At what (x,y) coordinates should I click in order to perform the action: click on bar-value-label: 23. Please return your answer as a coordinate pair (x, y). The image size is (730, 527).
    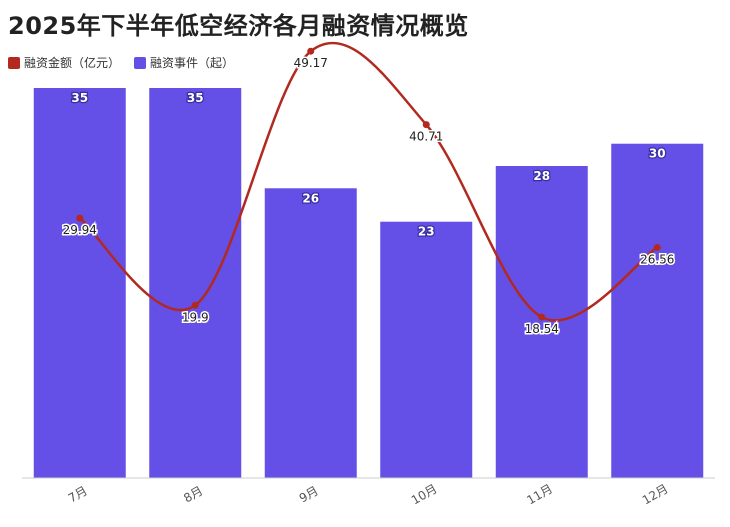
    Looking at the image, I should click on (426, 232).